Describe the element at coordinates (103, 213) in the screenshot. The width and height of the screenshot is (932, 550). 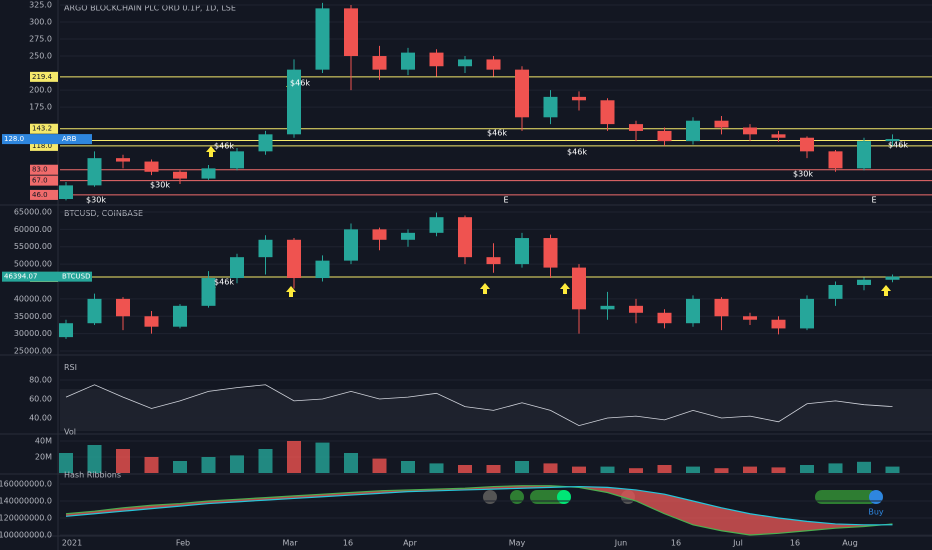
I see `panel-title: BTCUSD, COINBASE` at that location.